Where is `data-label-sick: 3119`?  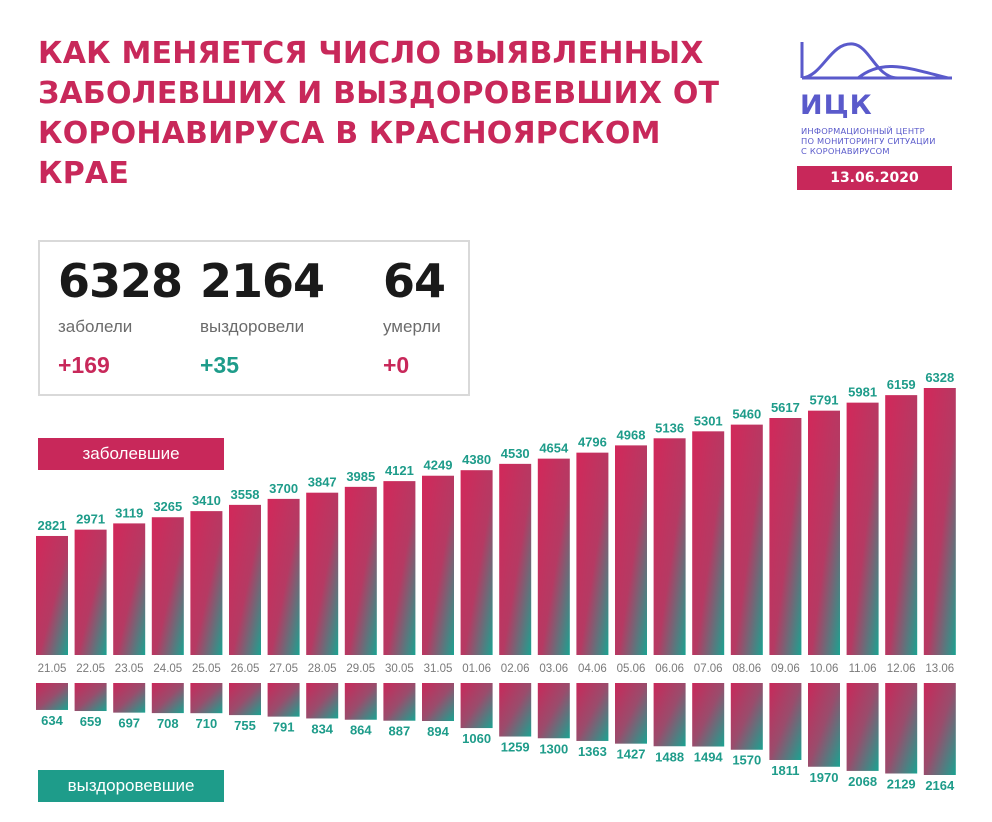 data-label-sick: 3119 is located at coordinates (129, 512).